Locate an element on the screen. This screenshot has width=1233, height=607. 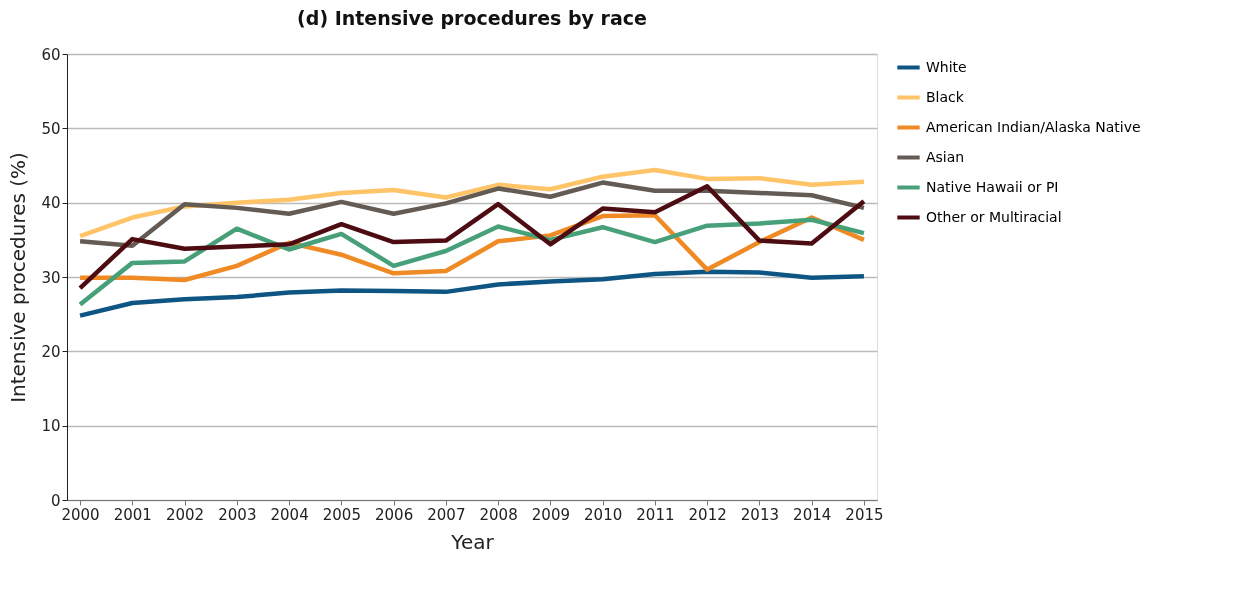
x-tick-label: 2010 is located at coordinates (603, 514).